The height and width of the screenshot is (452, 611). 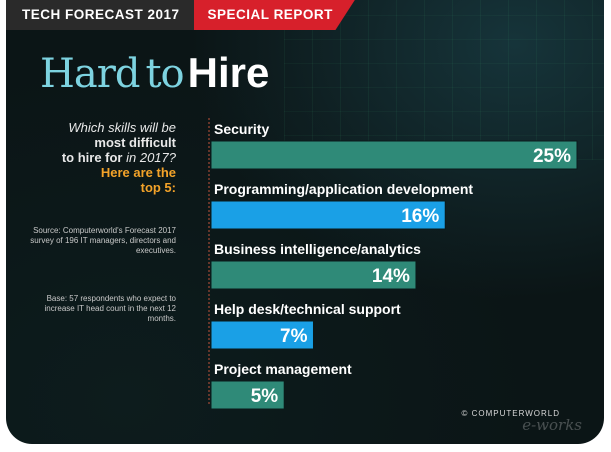 I want to click on question-line-3-bold: to hire for, so click(x=92, y=157).